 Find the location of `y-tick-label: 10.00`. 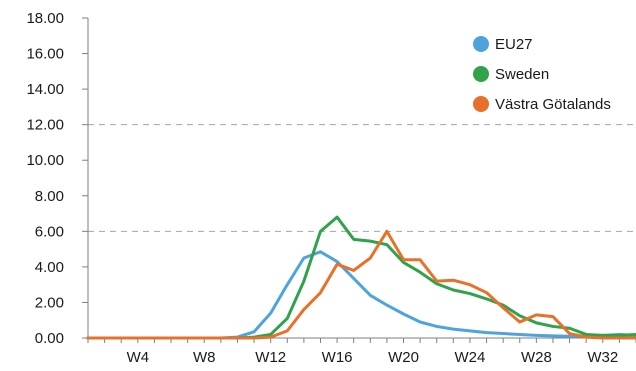

y-tick-label: 10.00 is located at coordinates (45, 160).